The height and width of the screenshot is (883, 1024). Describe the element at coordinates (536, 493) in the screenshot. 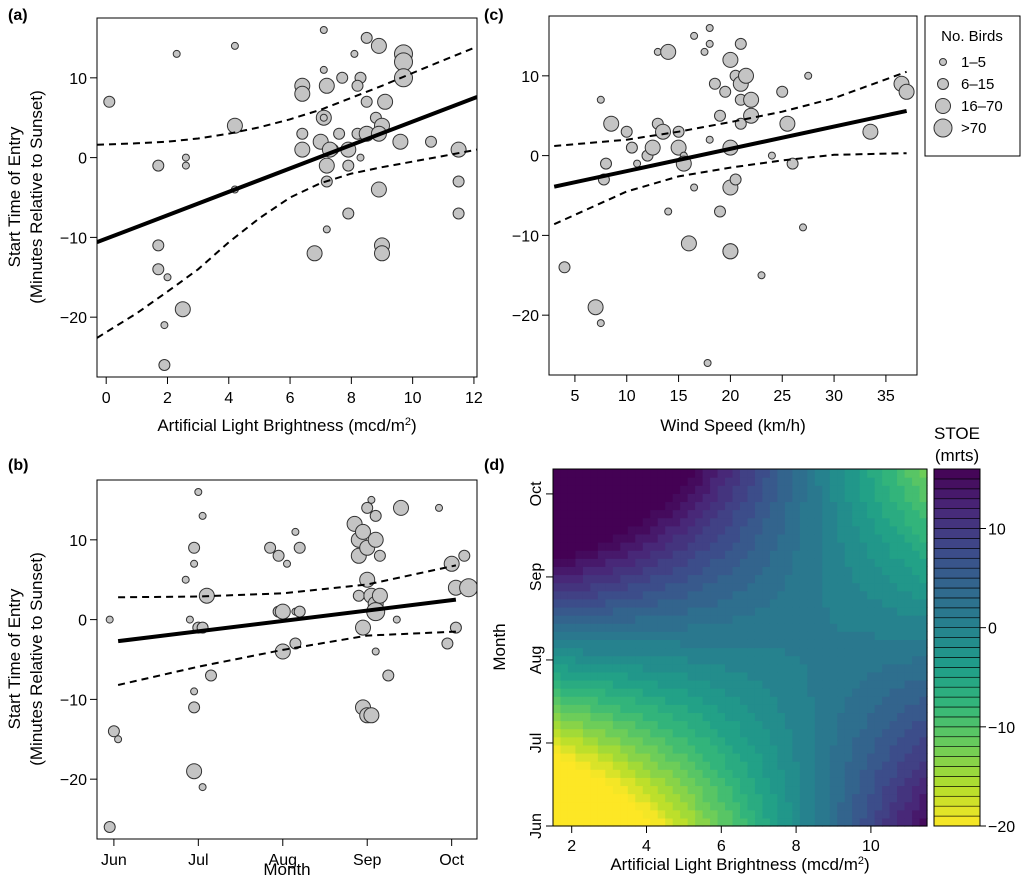

I see `panel-d-y-tick-label: Oct` at that location.